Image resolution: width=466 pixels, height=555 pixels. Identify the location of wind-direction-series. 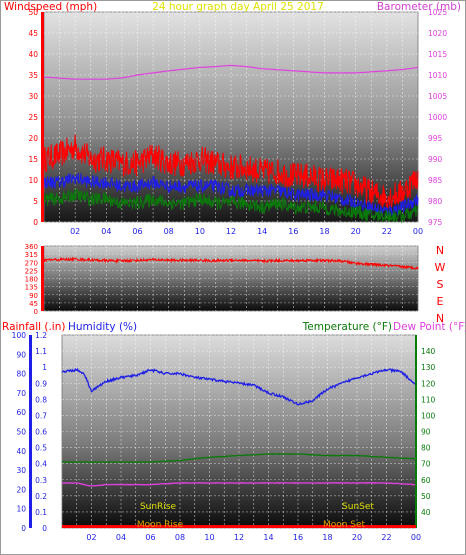
(231, 263).